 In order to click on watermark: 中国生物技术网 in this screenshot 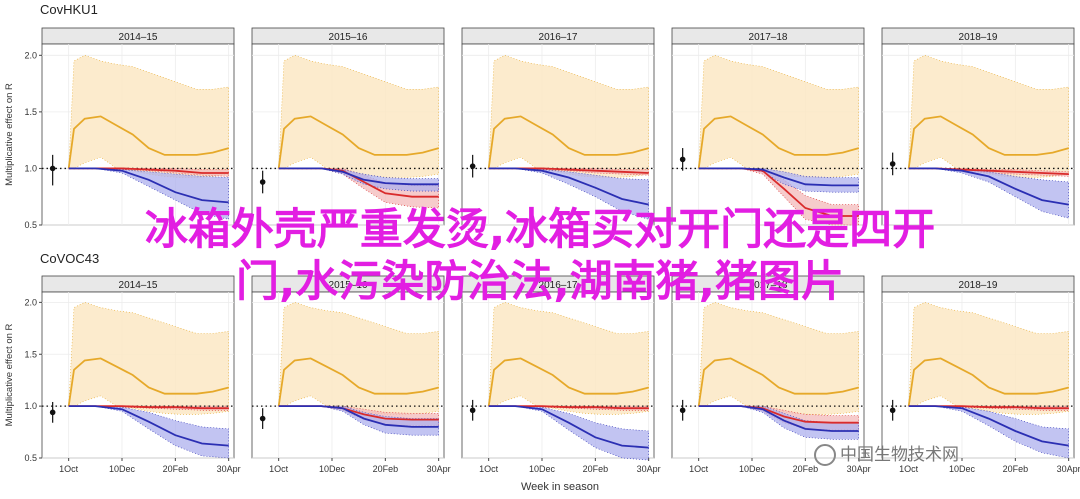, I will do `click(886, 453)`.